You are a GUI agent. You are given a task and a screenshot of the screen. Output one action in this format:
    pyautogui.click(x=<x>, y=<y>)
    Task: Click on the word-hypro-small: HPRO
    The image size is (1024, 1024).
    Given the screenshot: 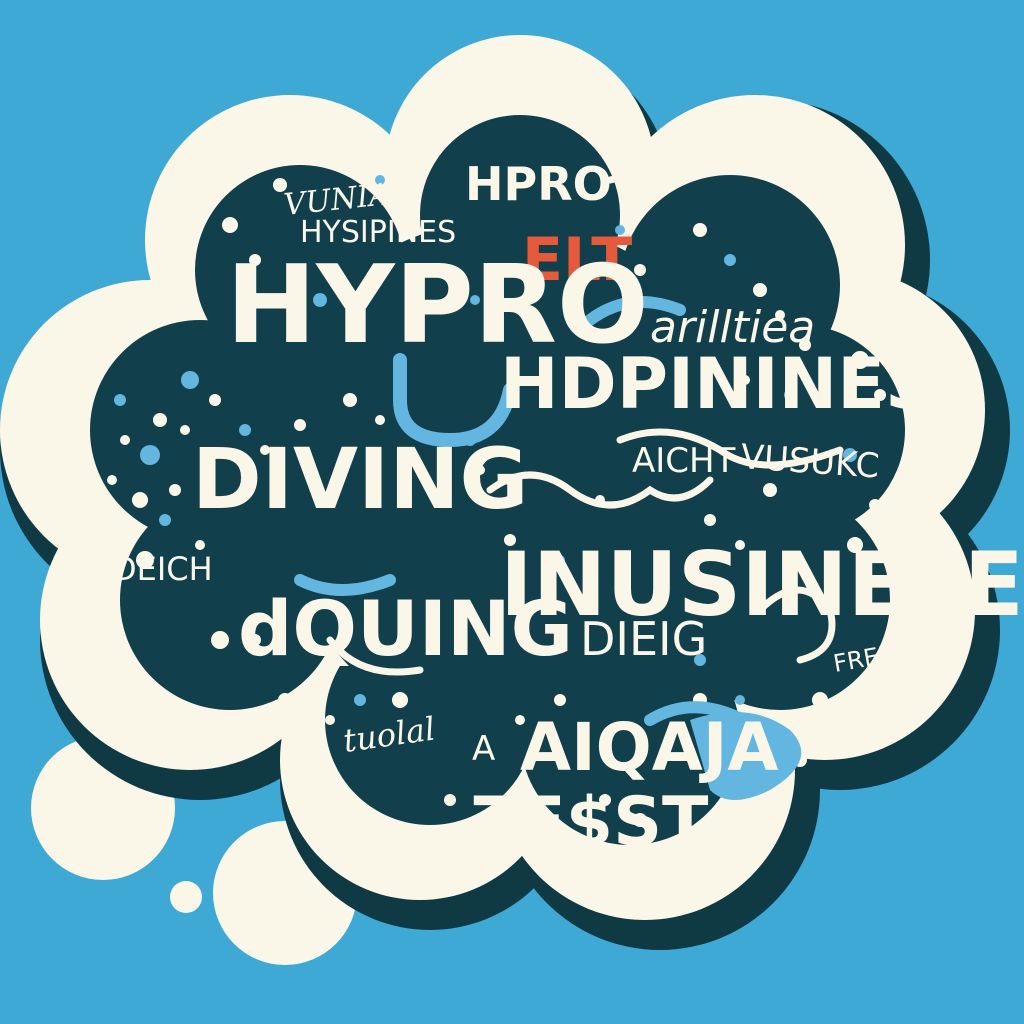 What is the action you would take?
    pyautogui.click(x=538, y=184)
    